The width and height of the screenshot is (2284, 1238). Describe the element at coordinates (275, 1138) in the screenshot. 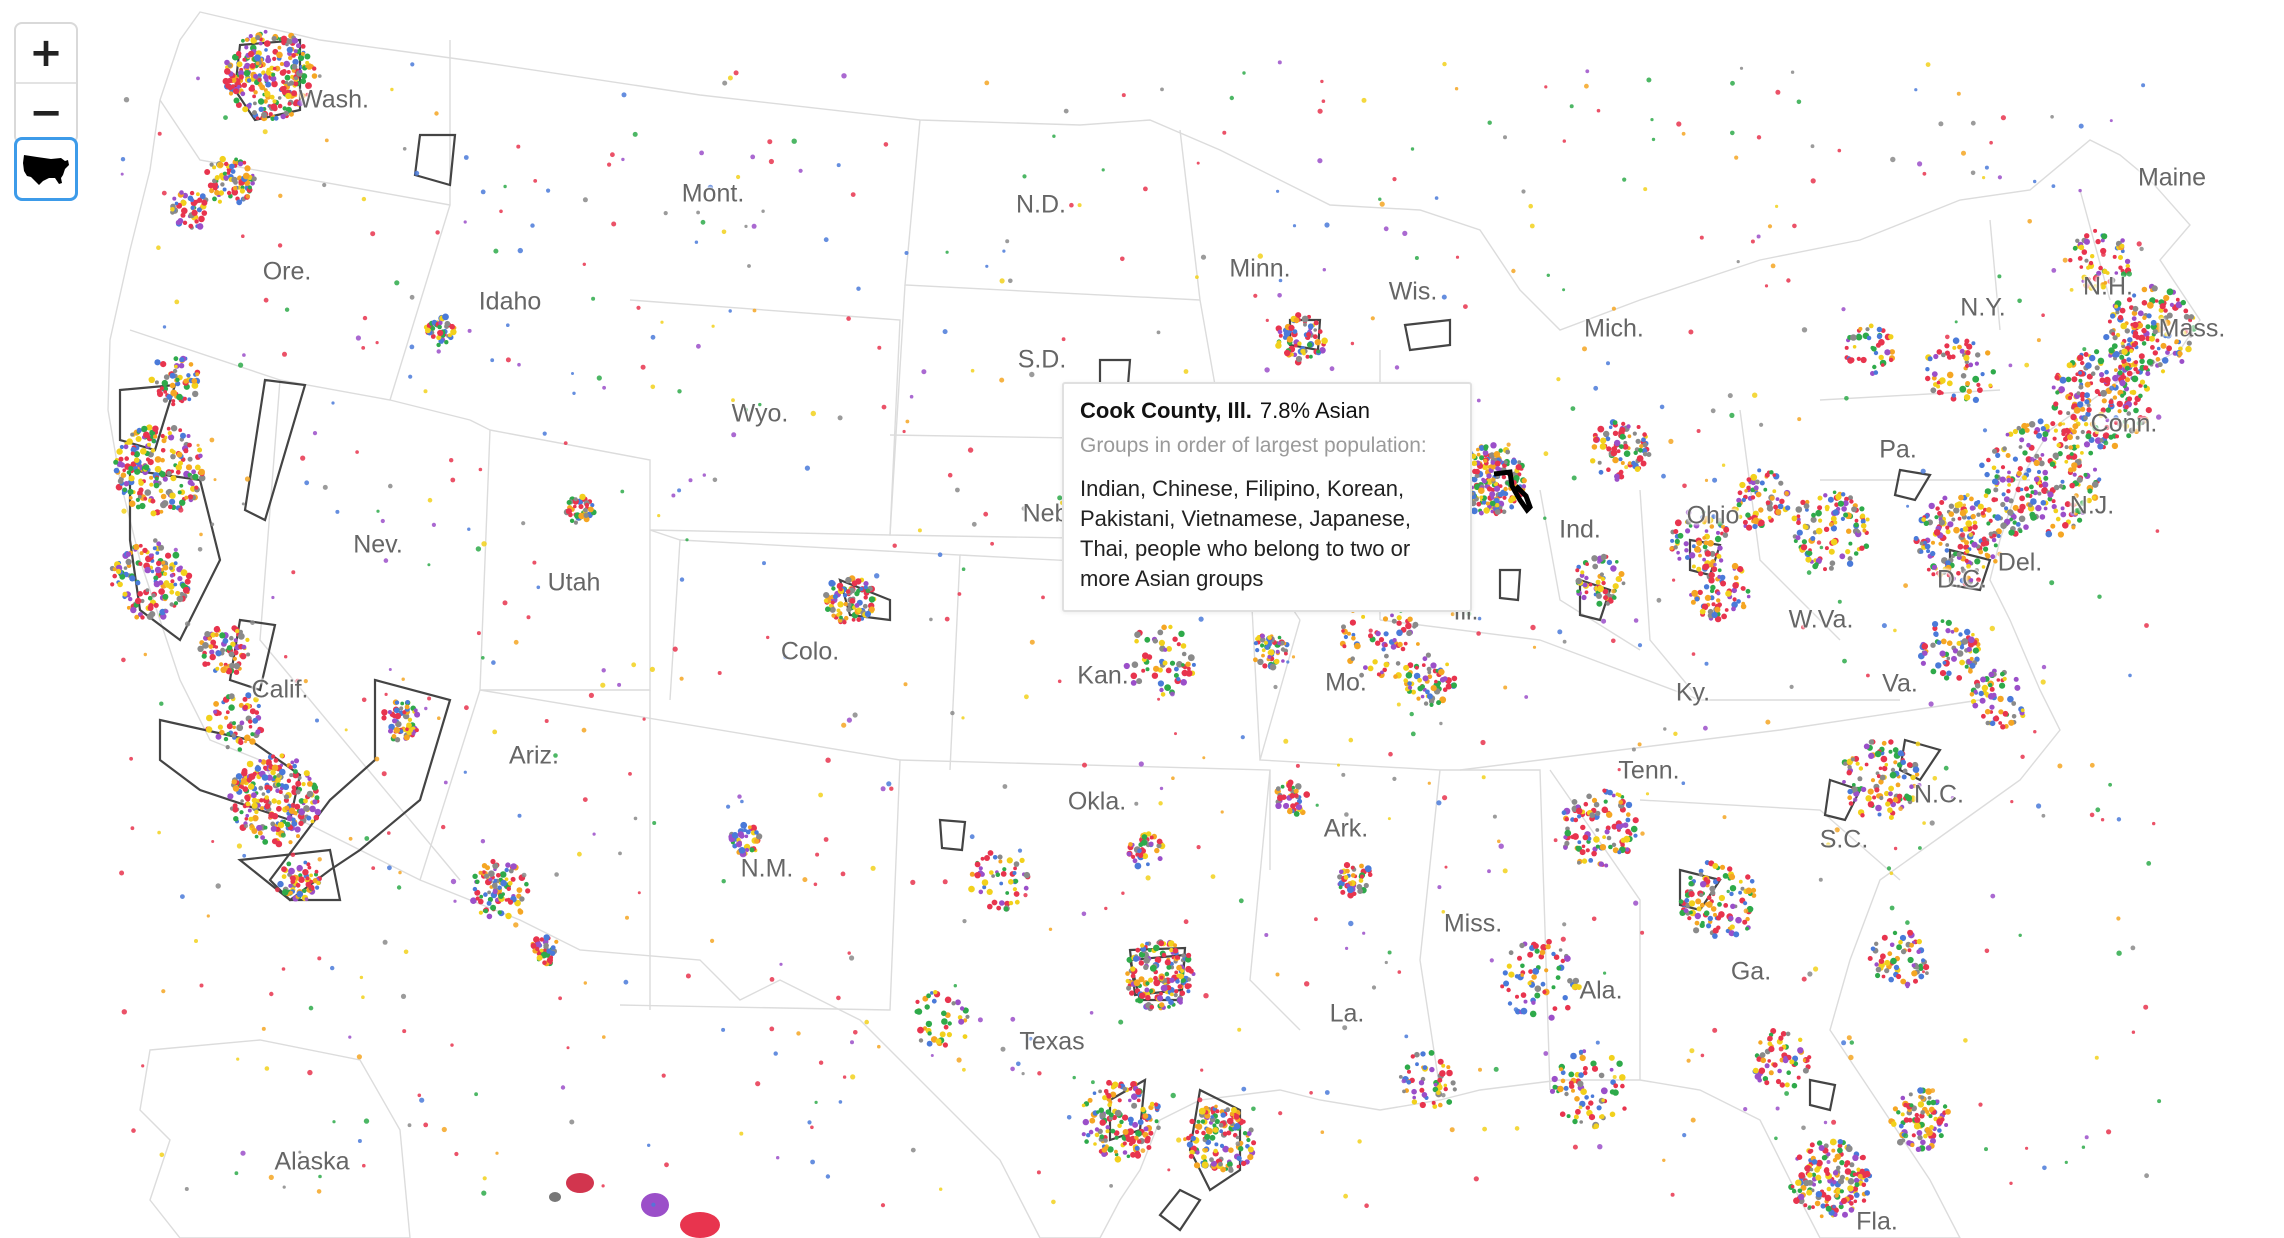

I see `alaska-outline` at that location.